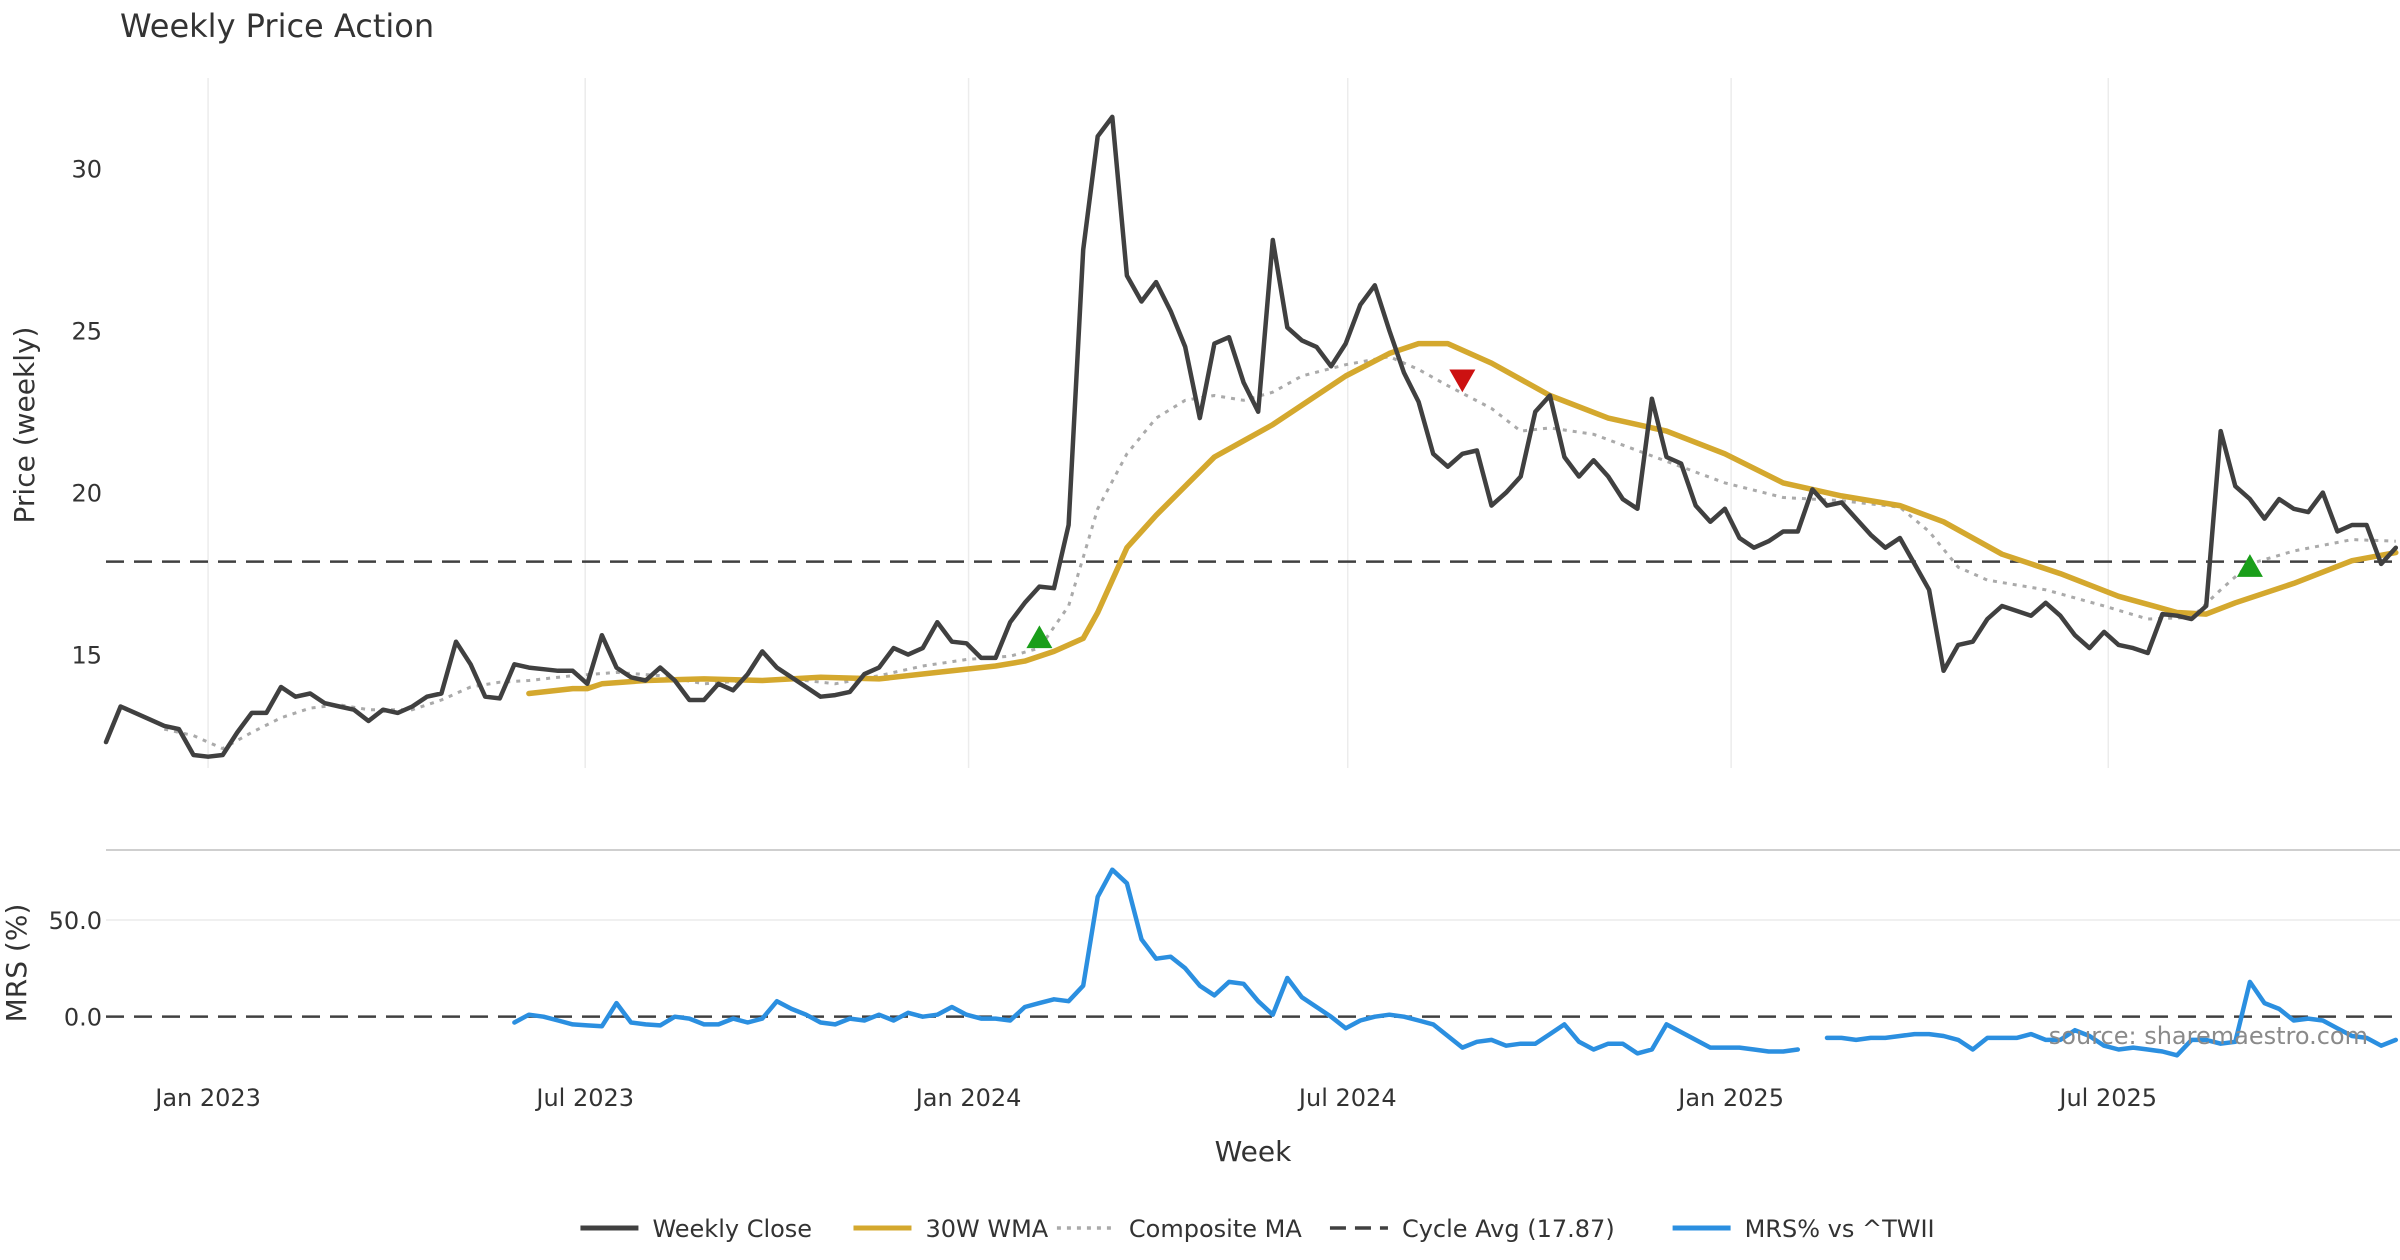 The height and width of the screenshot is (1260, 2400). Describe the element at coordinates (75, 921) in the screenshot. I see `y-tick-label-mrs: 50.0` at that location.